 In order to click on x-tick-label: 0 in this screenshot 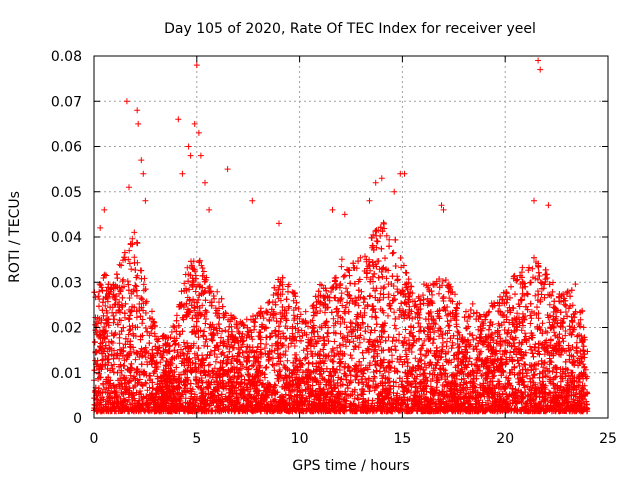, I will do `click(94, 439)`.